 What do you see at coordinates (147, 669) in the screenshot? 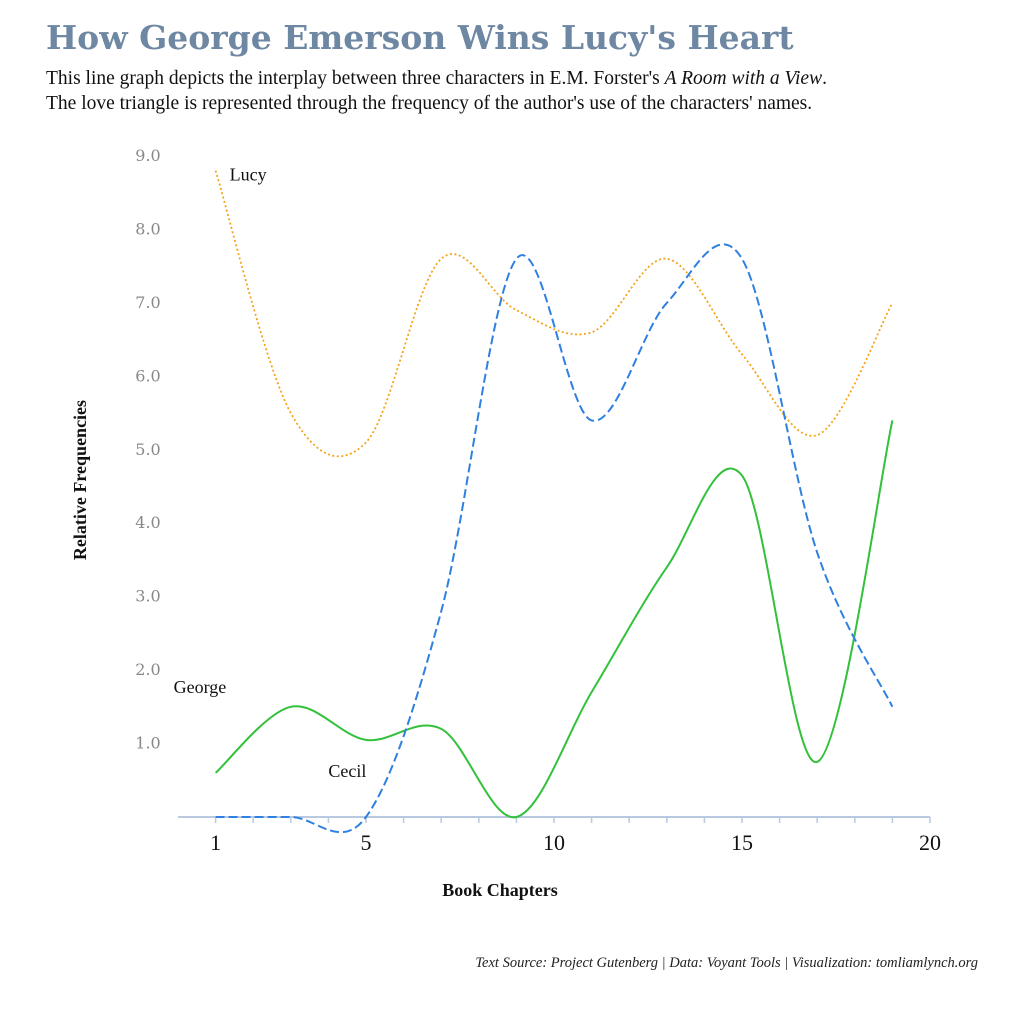
I see `y-tick-label: 2.0` at bounding box center [147, 669].